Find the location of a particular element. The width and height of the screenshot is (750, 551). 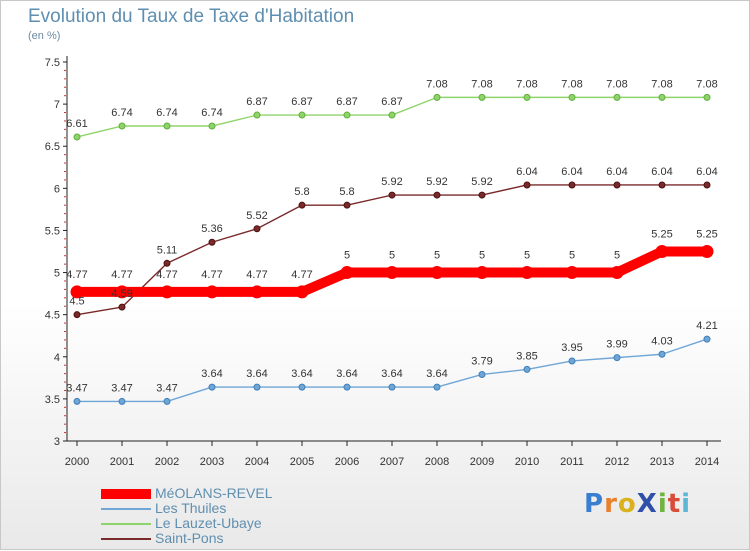

x-tick-label: 2002 is located at coordinates (167, 462).